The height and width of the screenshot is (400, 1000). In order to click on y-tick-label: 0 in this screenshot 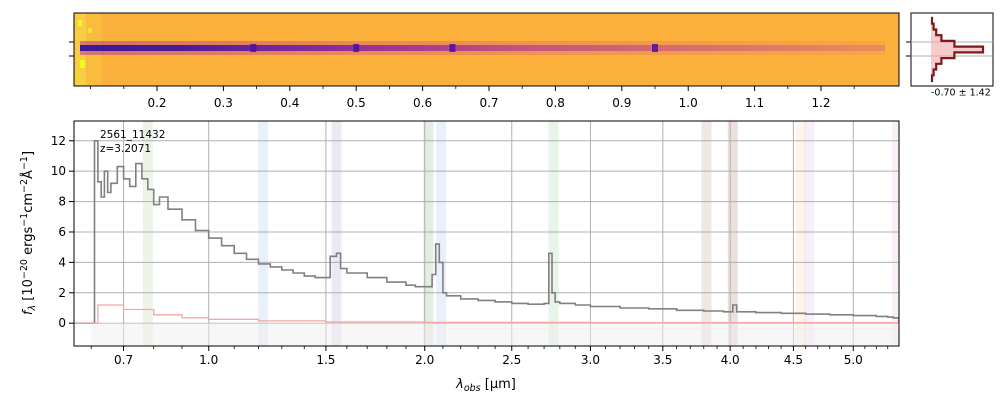, I will do `click(62, 323)`.